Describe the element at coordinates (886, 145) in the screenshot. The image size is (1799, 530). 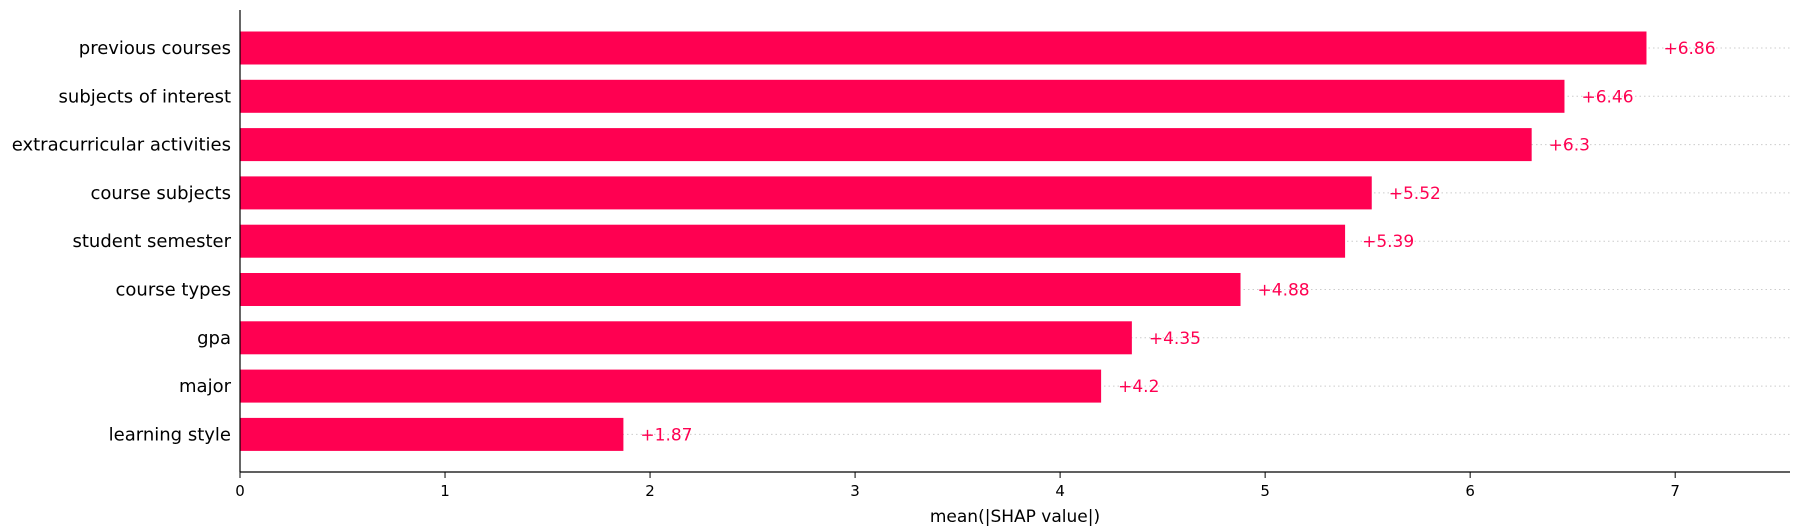
I see `bar-extracurricular-activities` at that location.